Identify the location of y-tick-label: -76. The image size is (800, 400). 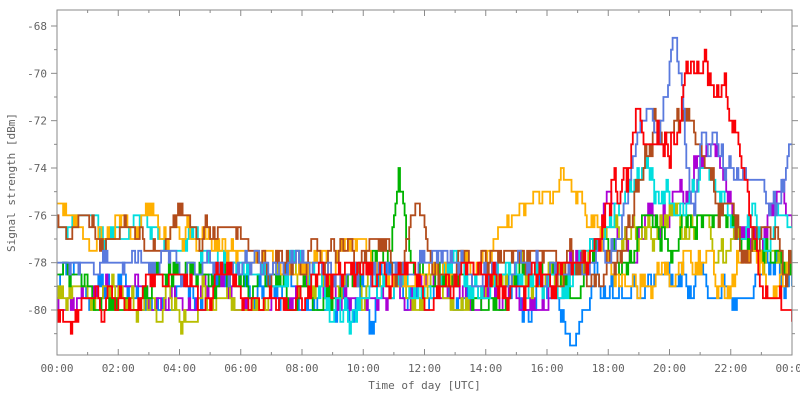
(37, 215).